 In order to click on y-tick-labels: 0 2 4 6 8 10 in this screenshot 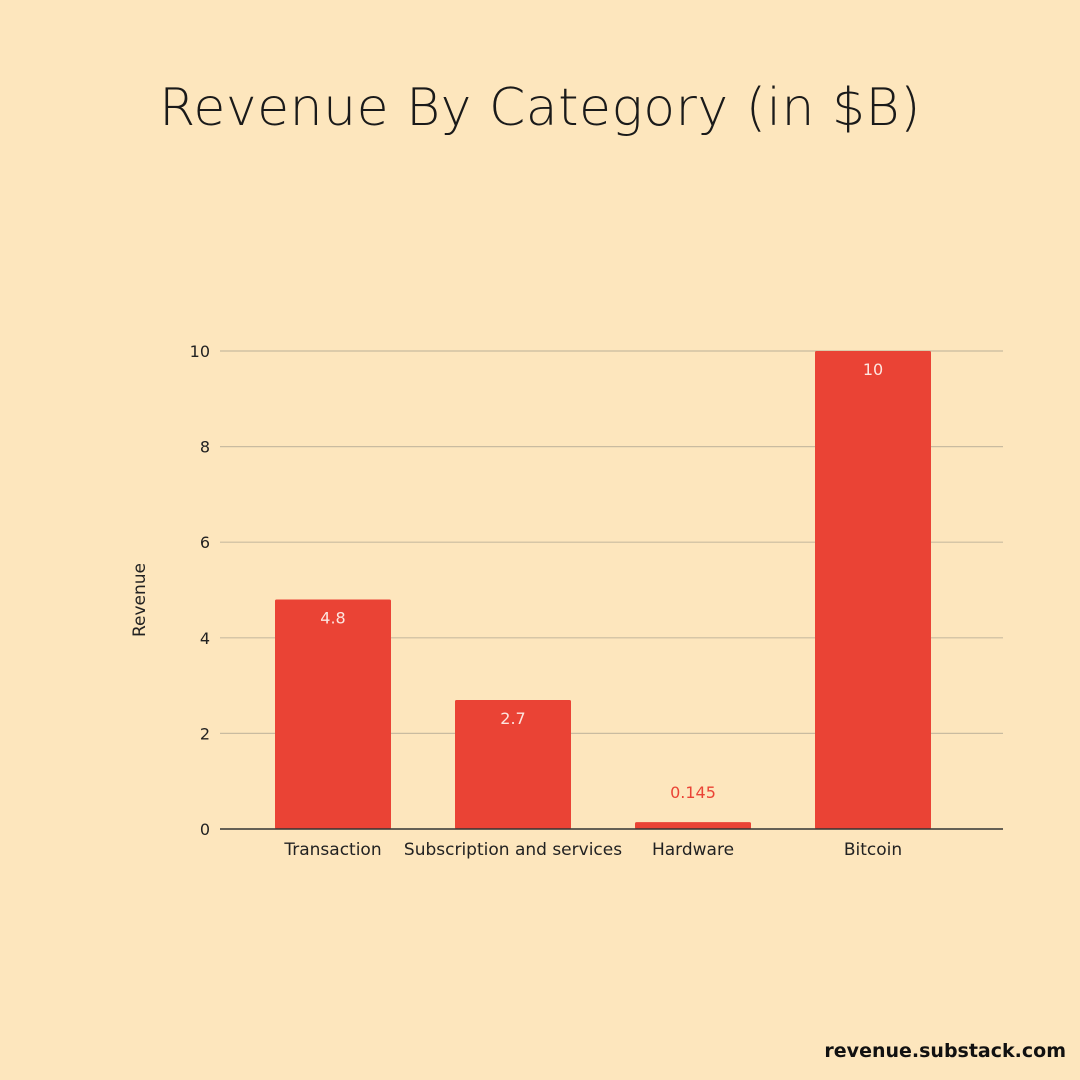, I will do `click(200, 590)`.